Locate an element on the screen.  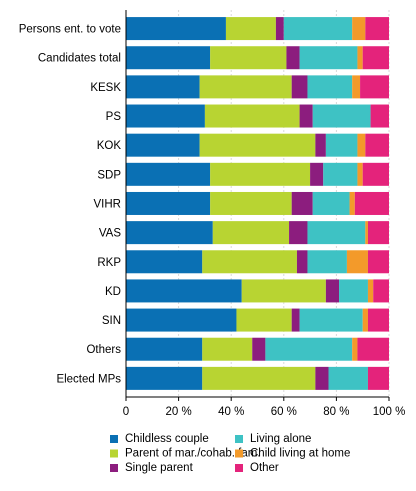
category-label: VIHR is located at coordinates (107, 204).